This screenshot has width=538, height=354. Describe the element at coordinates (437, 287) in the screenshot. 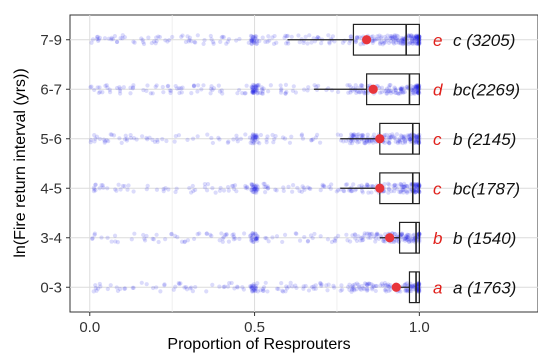

I see `significance-letter: a` at that location.